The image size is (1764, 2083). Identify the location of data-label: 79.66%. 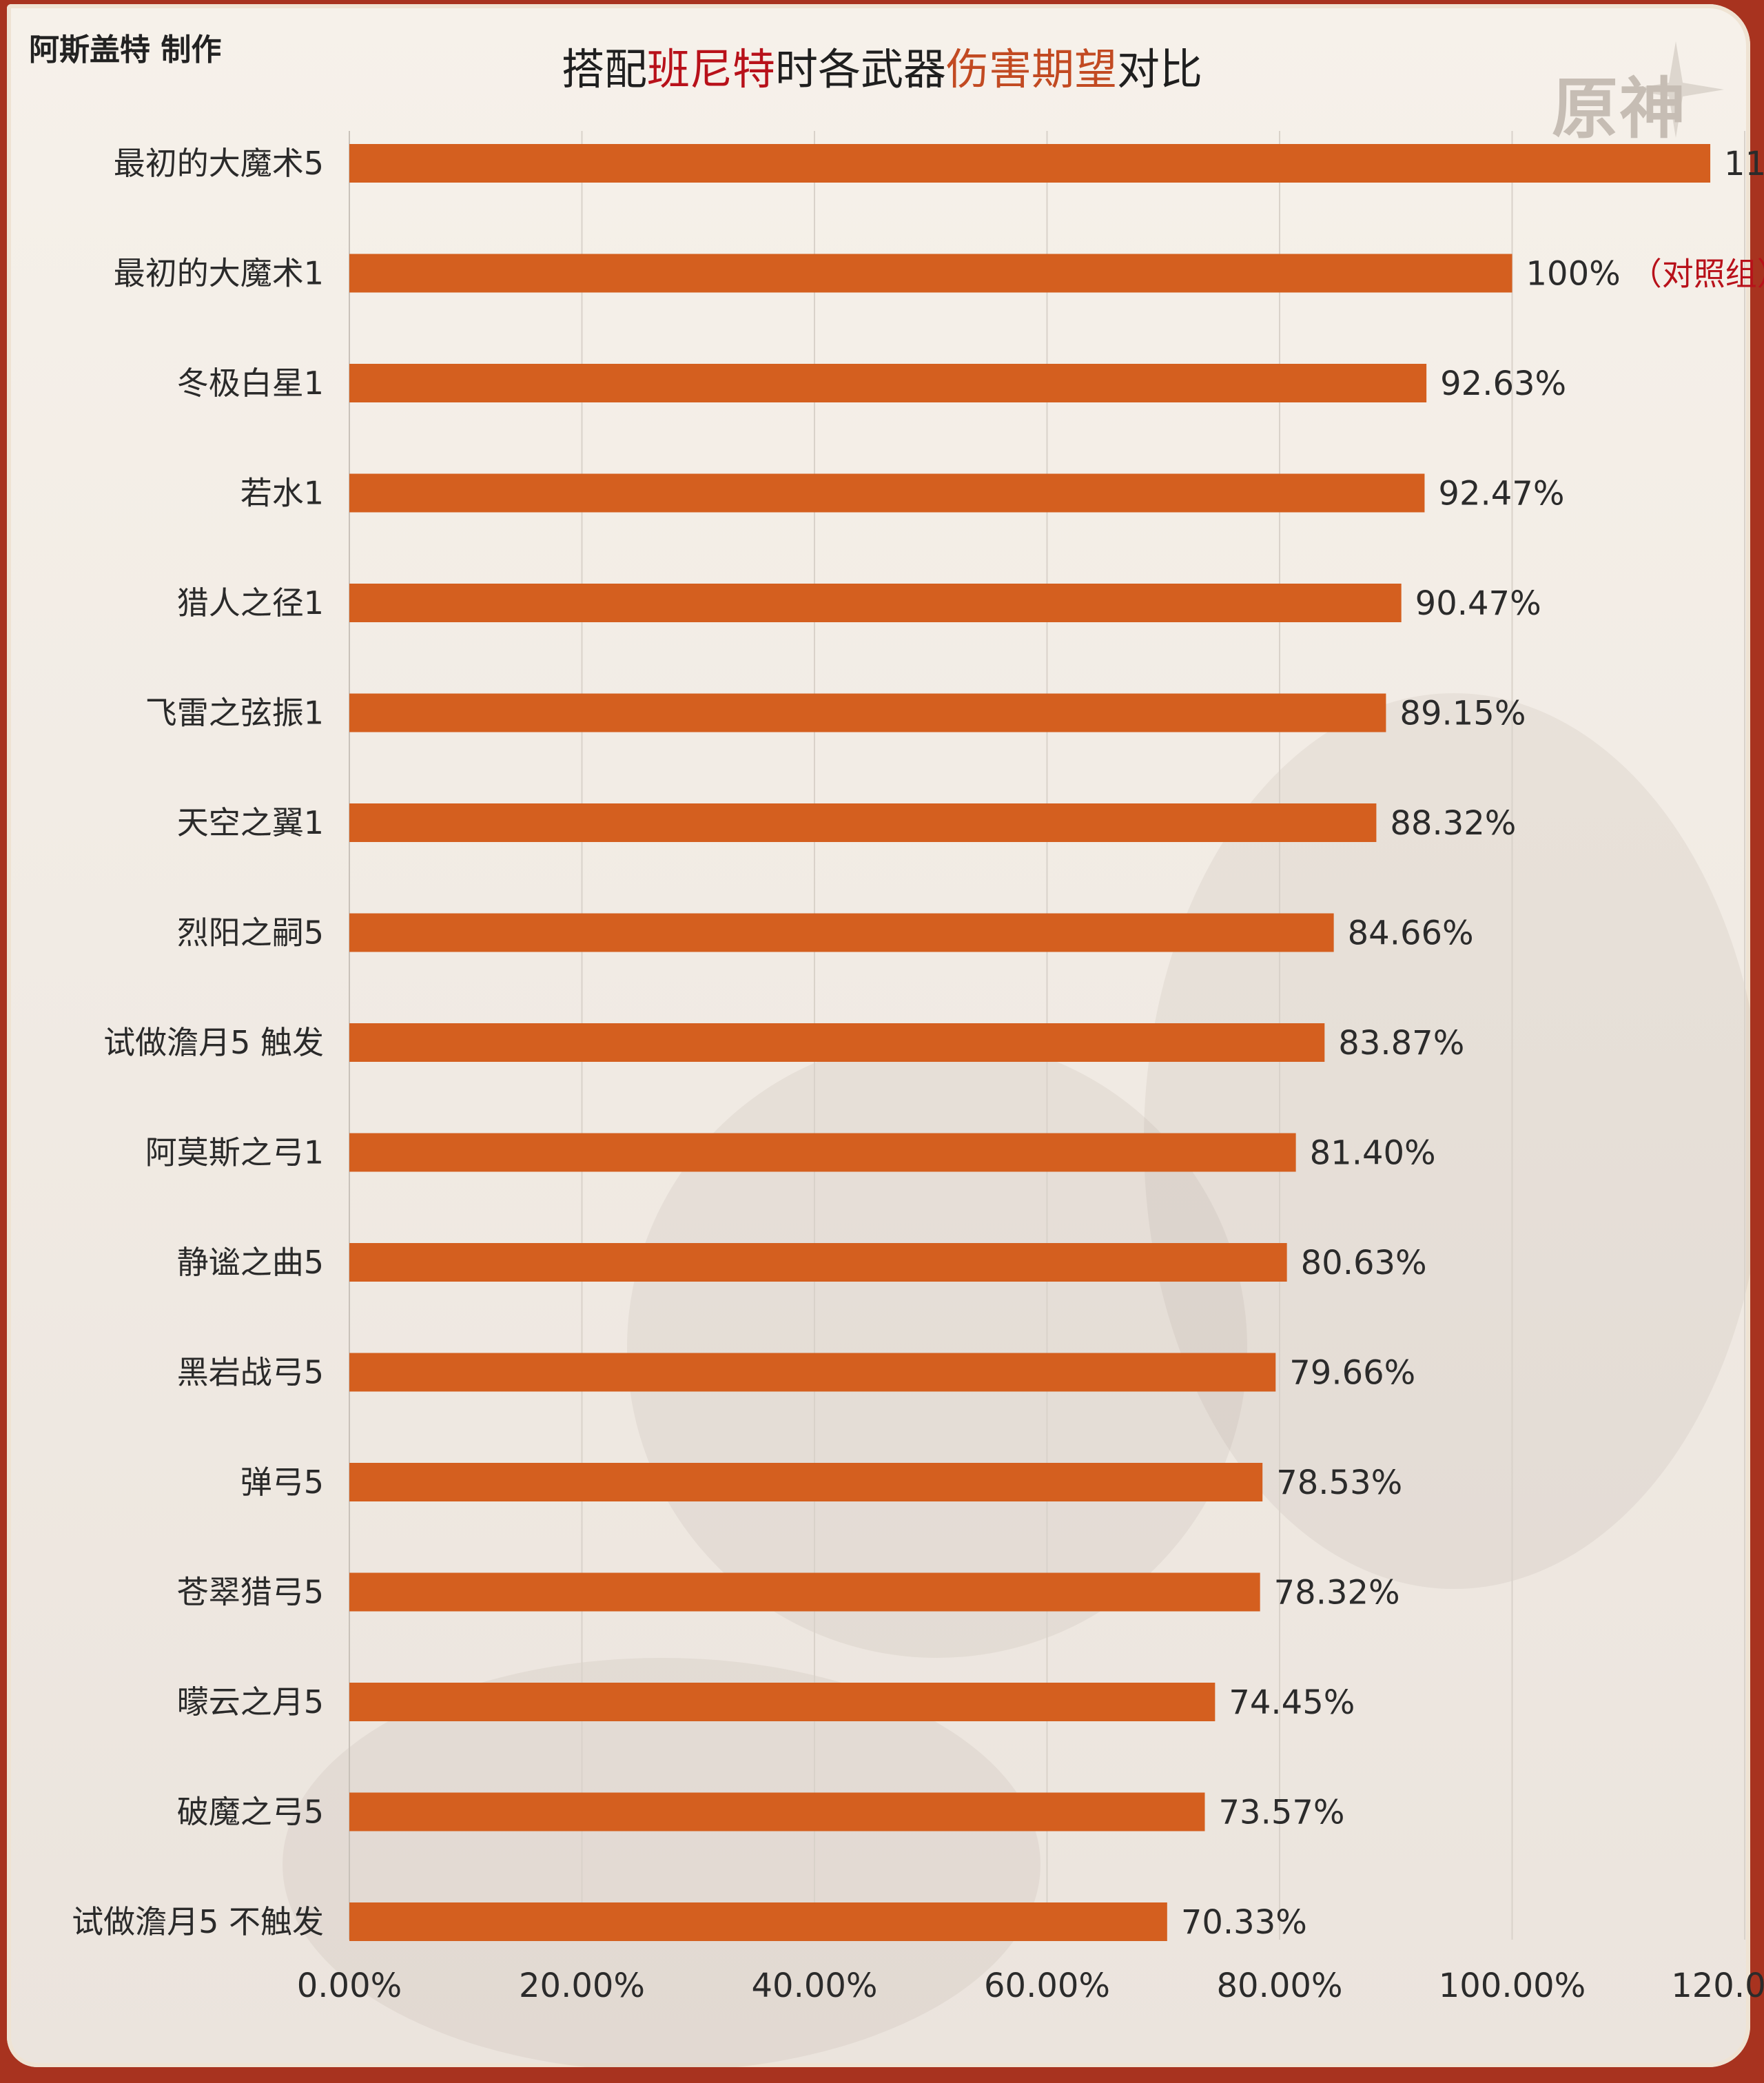
(1352, 1373).